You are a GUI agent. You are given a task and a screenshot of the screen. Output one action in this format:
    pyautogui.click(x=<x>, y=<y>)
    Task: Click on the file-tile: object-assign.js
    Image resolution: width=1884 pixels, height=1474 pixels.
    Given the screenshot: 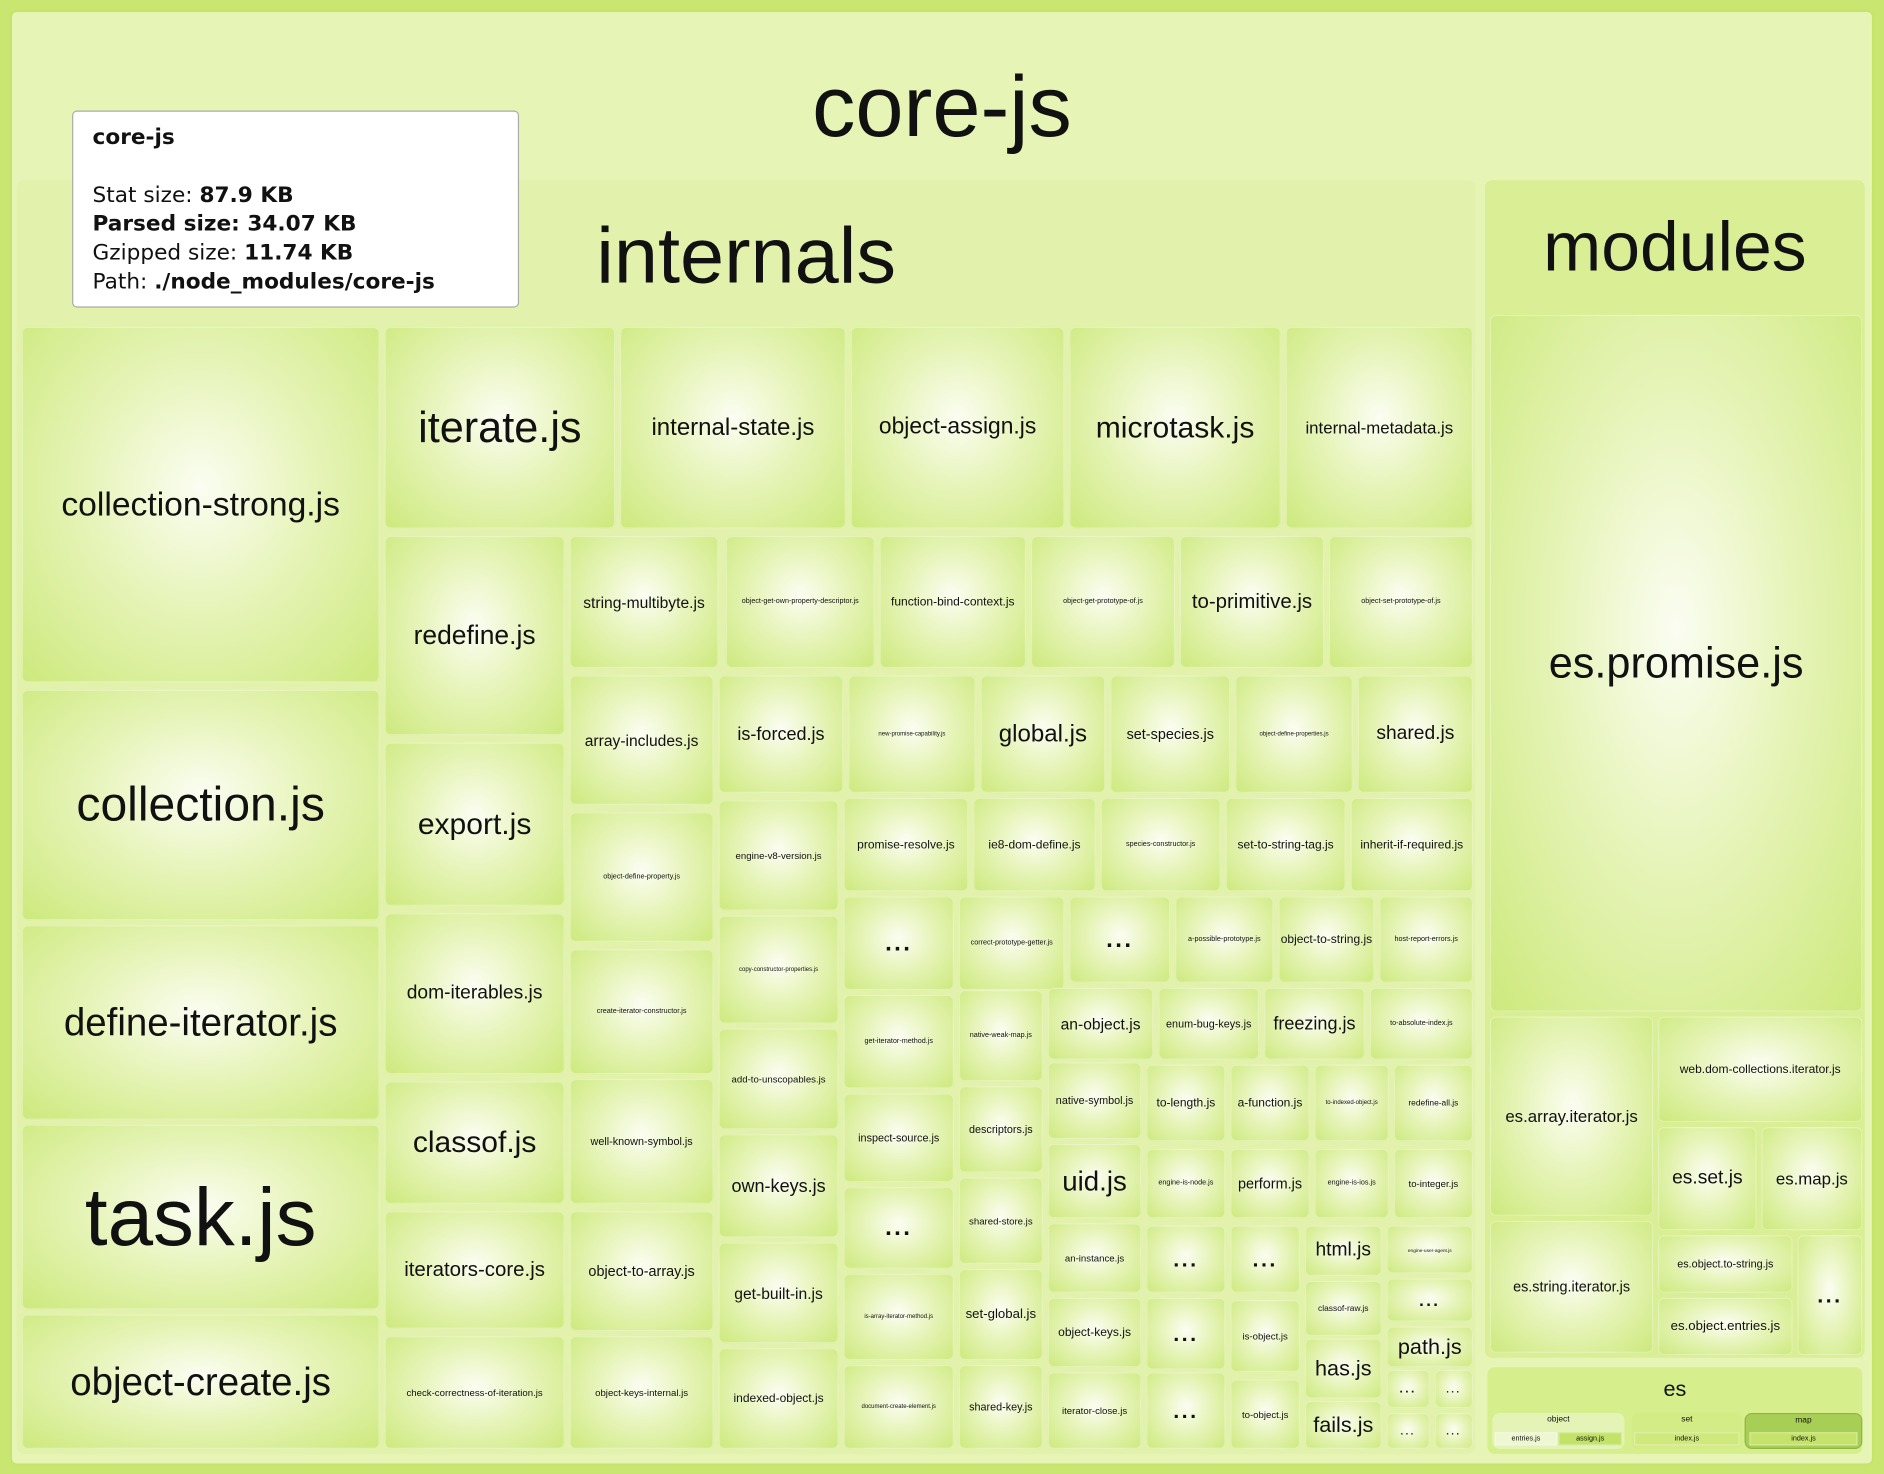 What is the action you would take?
    pyautogui.click(x=957, y=427)
    